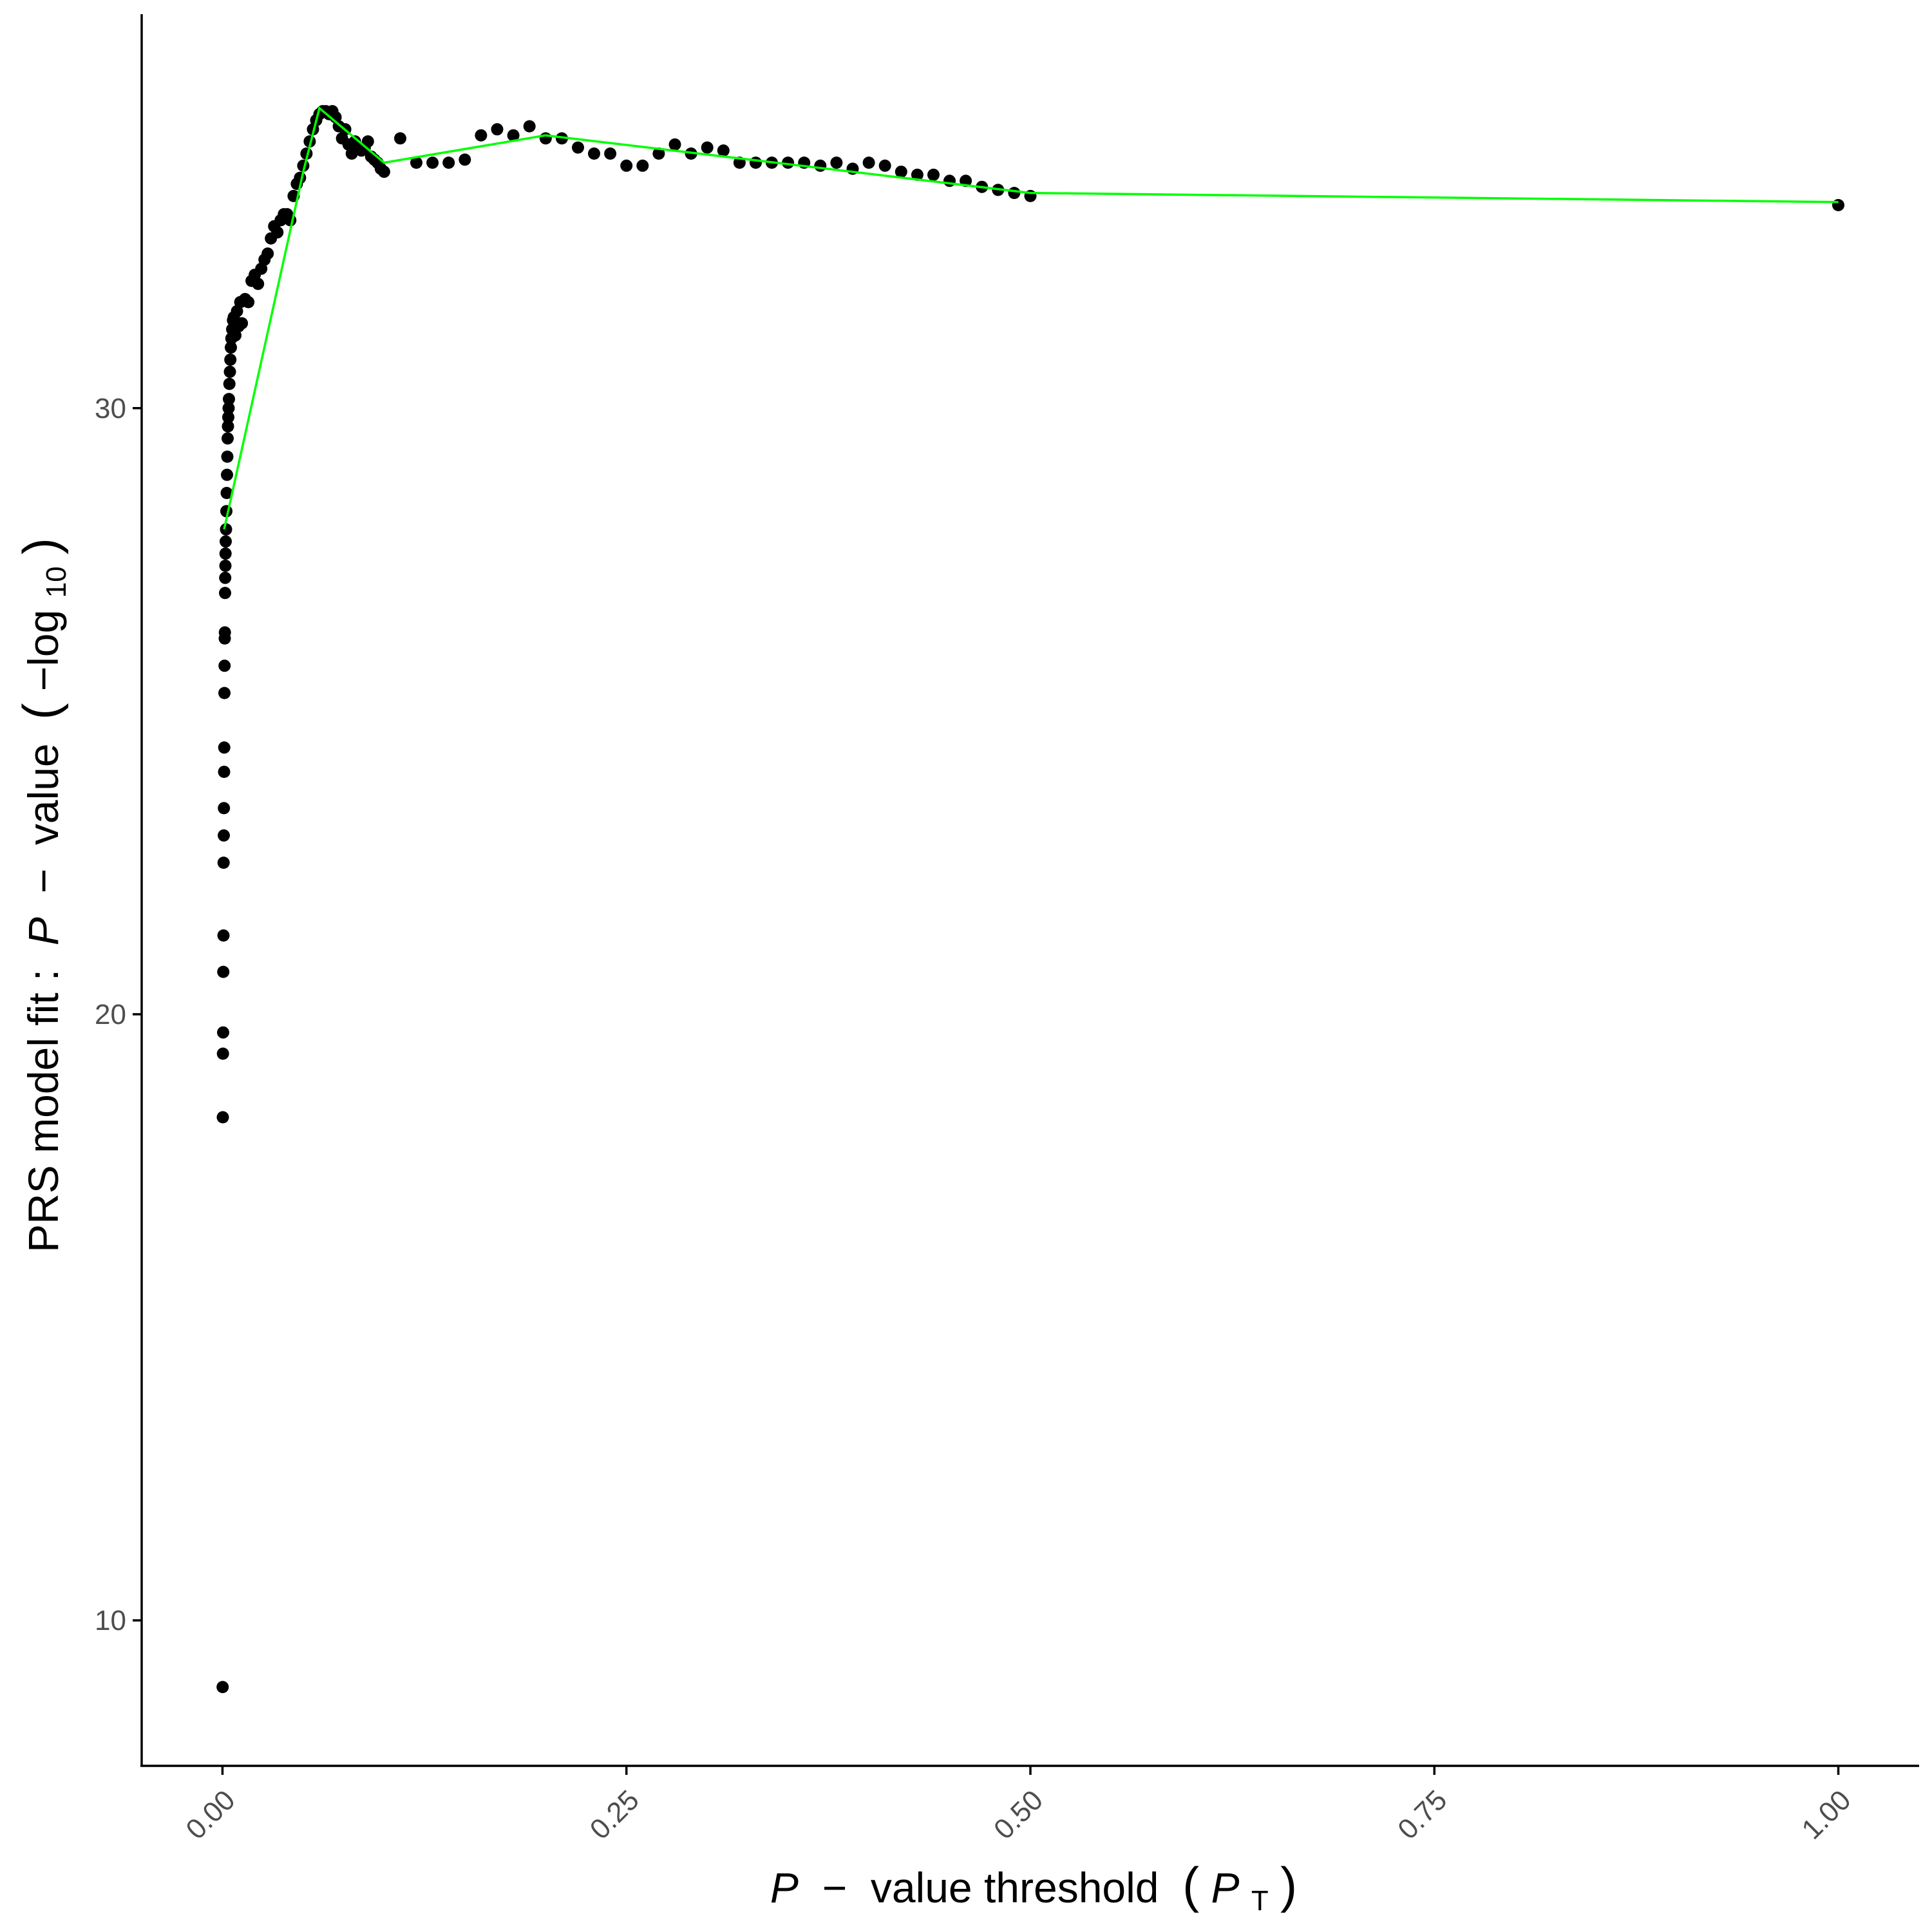 The height and width of the screenshot is (1932, 1932). I want to click on x-title-subscript-t: T, so click(1260, 1901).